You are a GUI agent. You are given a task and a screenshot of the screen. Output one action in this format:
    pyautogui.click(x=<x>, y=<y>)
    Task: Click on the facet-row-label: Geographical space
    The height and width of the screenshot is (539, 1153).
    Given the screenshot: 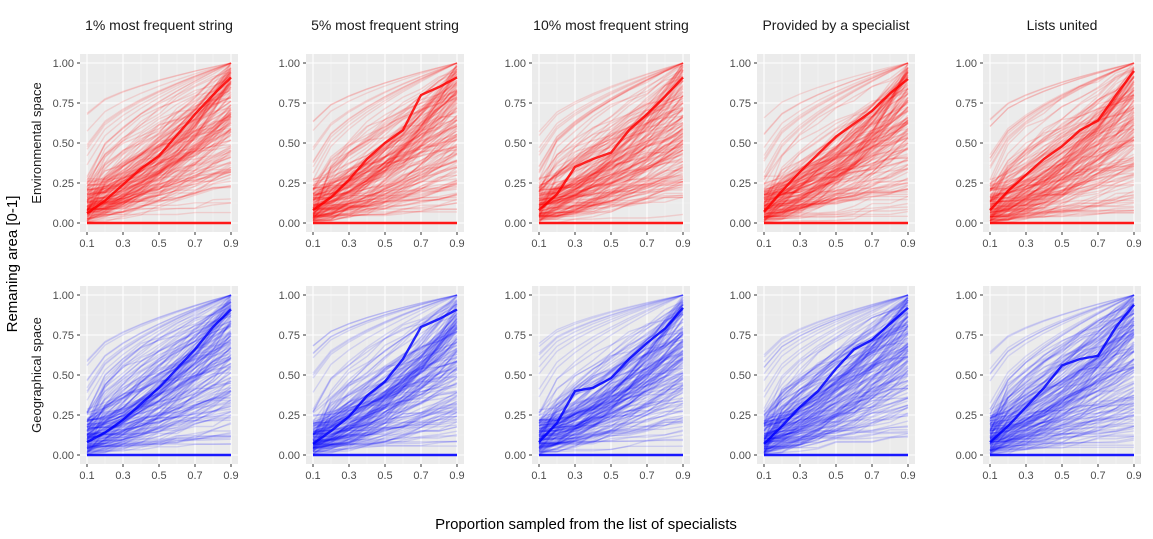 What is the action you would take?
    pyautogui.click(x=36, y=375)
    